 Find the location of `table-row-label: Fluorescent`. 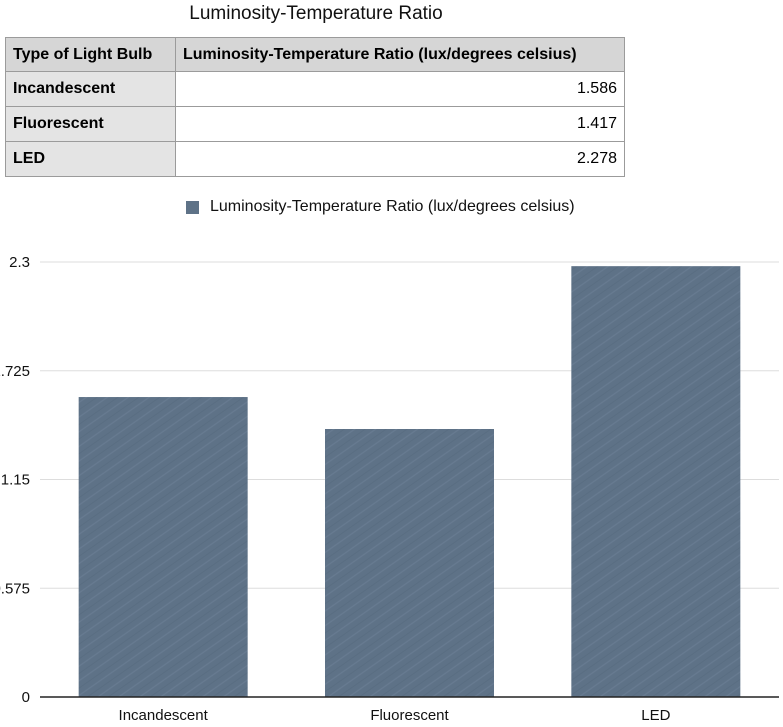

table-row-label: Fluorescent is located at coordinates (90, 124).